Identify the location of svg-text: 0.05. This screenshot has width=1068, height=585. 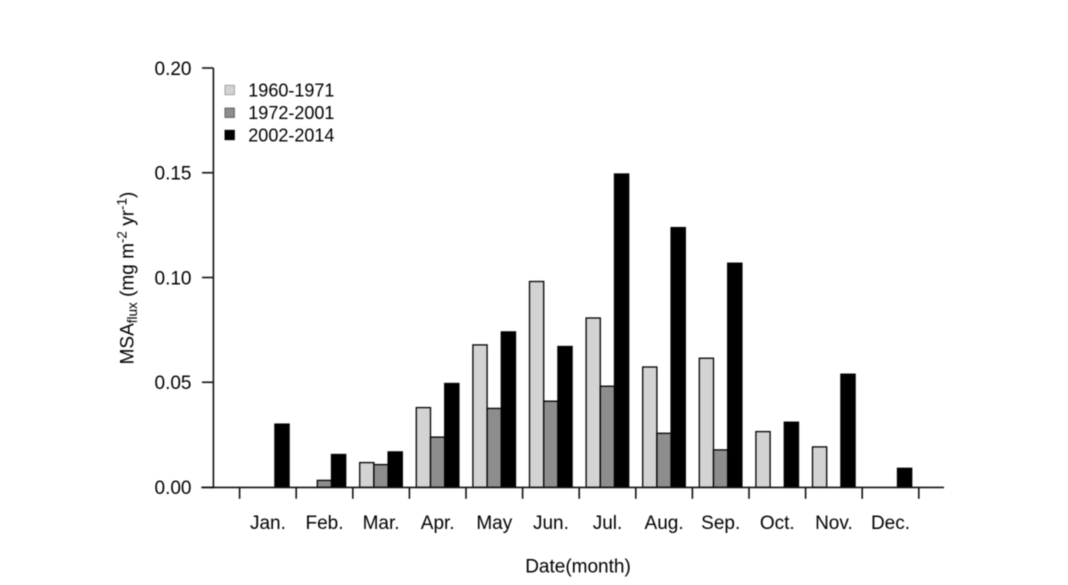
(173, 383).